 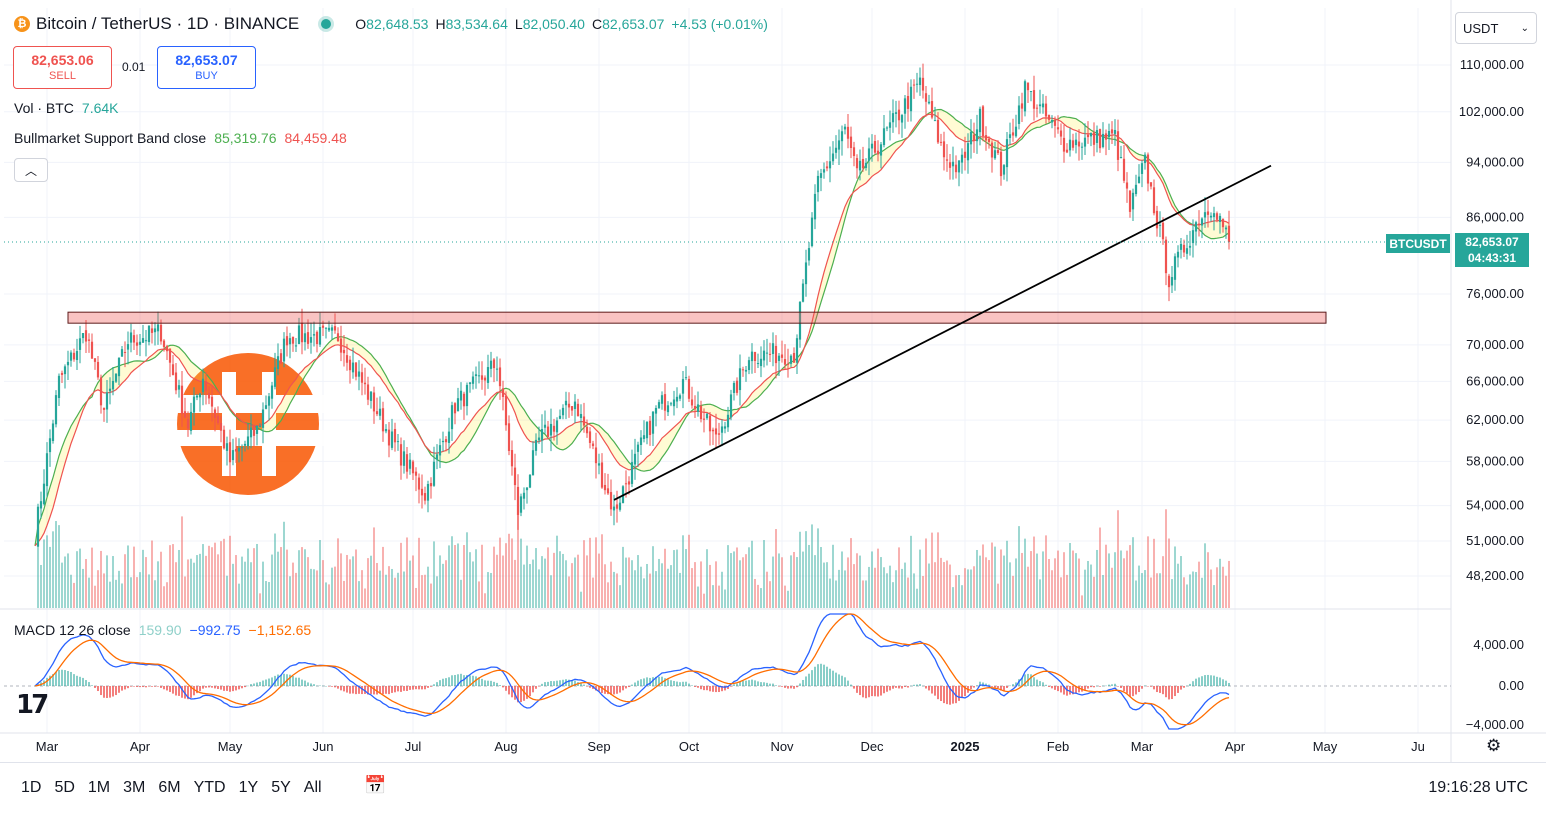 I want to click on range-button-5y: 5Y, so click(x=281, y=787).